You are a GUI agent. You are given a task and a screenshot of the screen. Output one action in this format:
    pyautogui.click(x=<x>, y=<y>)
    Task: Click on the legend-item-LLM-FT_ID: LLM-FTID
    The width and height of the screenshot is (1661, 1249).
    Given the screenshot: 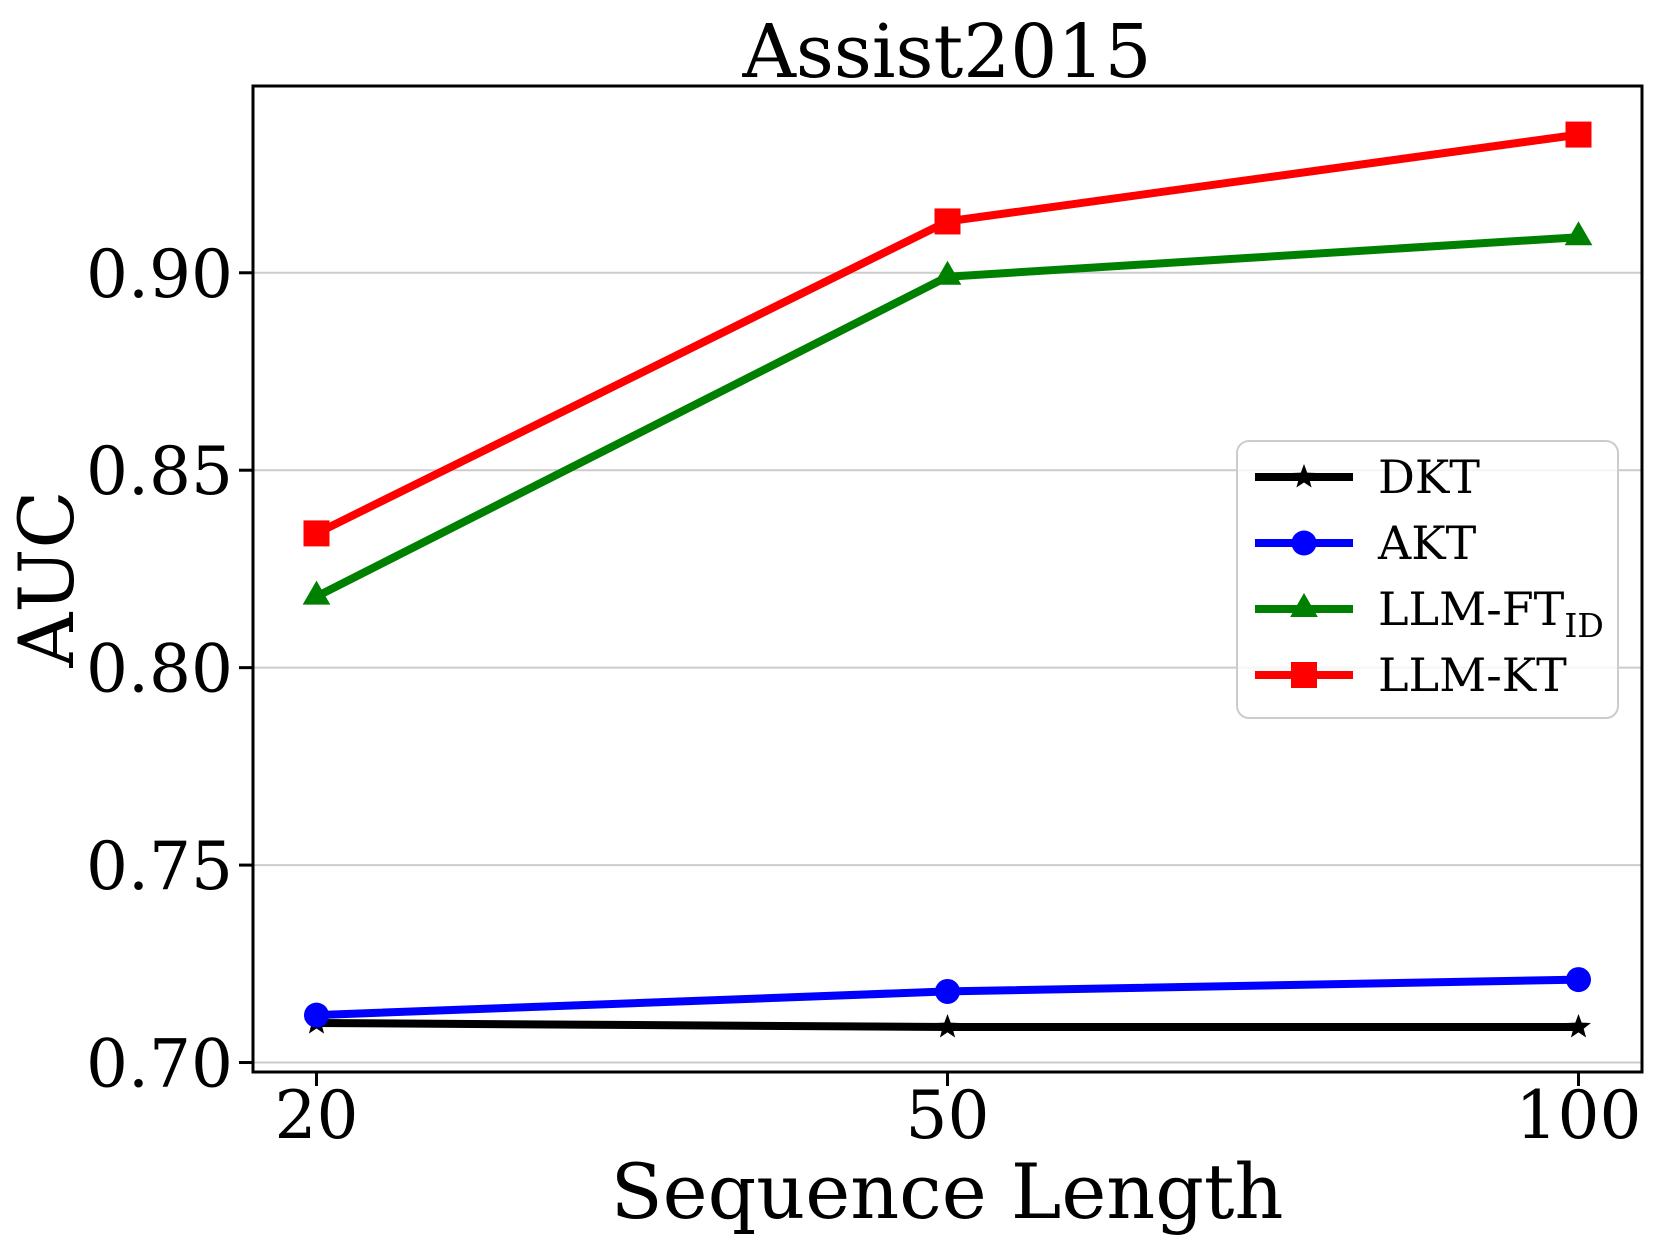 What is the action you would take?
    pyautogui.click(x=1429, y=613)
    